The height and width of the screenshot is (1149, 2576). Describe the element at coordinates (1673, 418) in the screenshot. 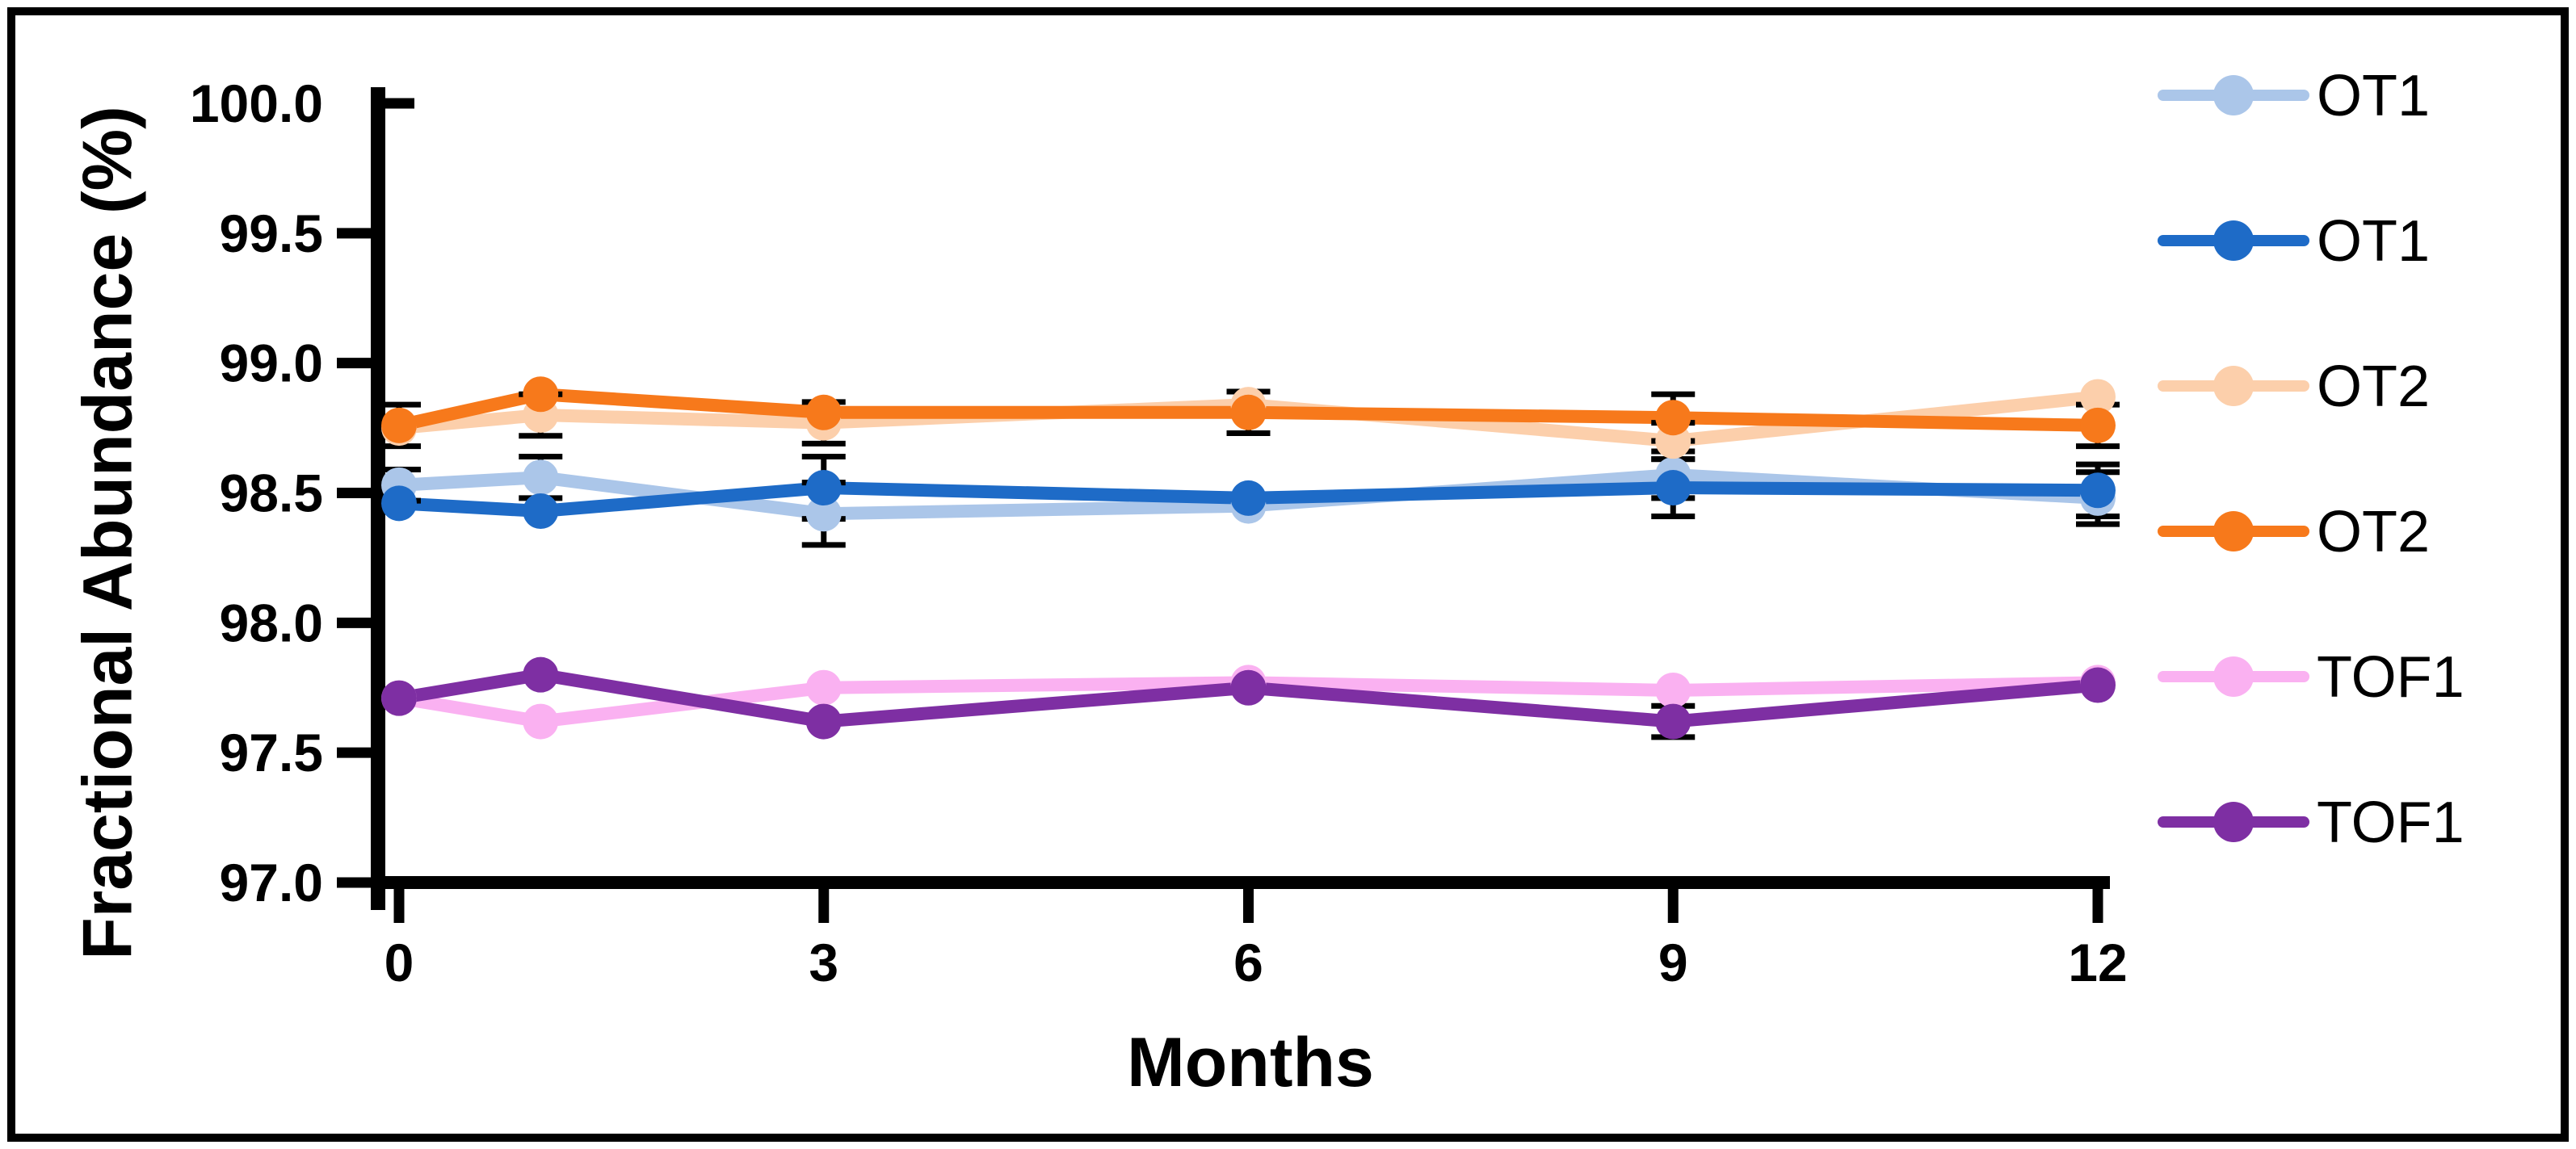

I see `marker-OT2-3-m9` at that location.